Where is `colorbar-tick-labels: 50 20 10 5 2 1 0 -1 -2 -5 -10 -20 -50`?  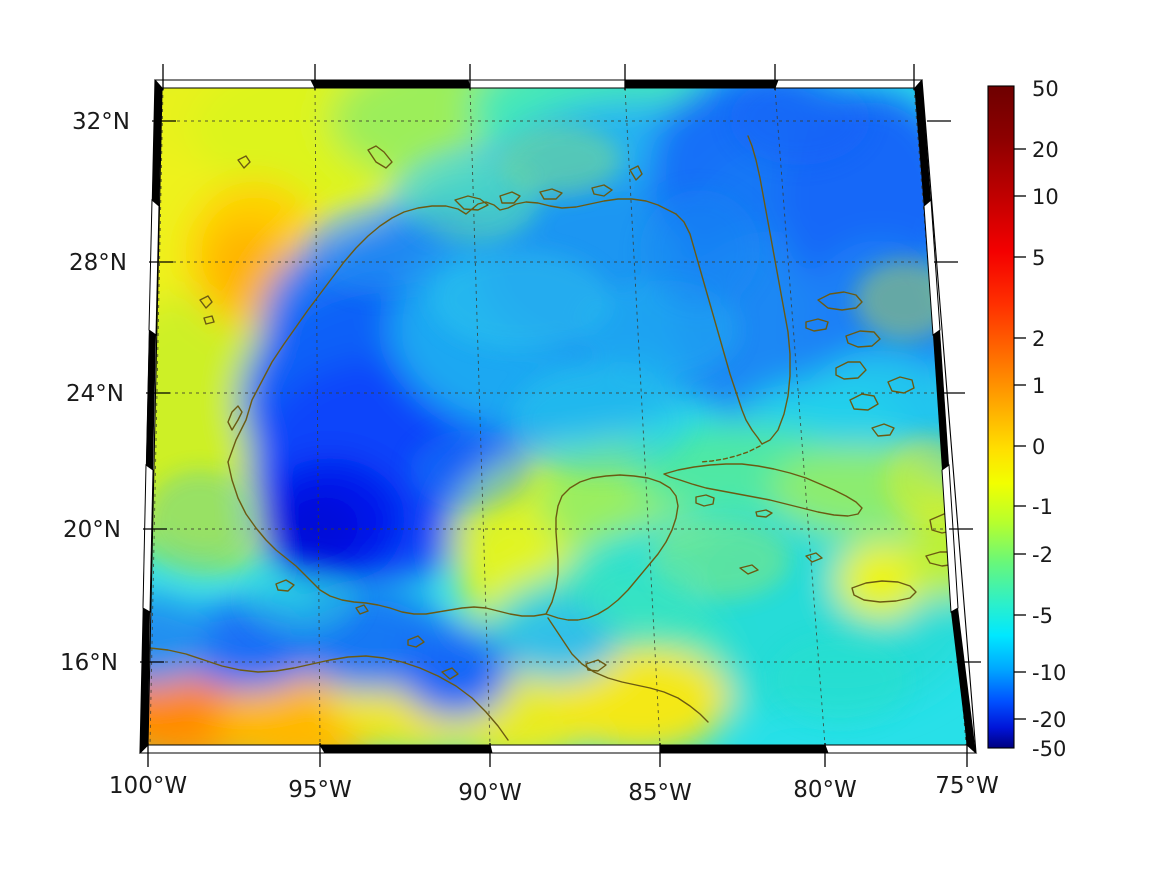 colorbar-tick-labels: 50 20 10 5 2 1 0 -1 -2 -5 -10 -20 -50 is located at coordinates (1049, 419).